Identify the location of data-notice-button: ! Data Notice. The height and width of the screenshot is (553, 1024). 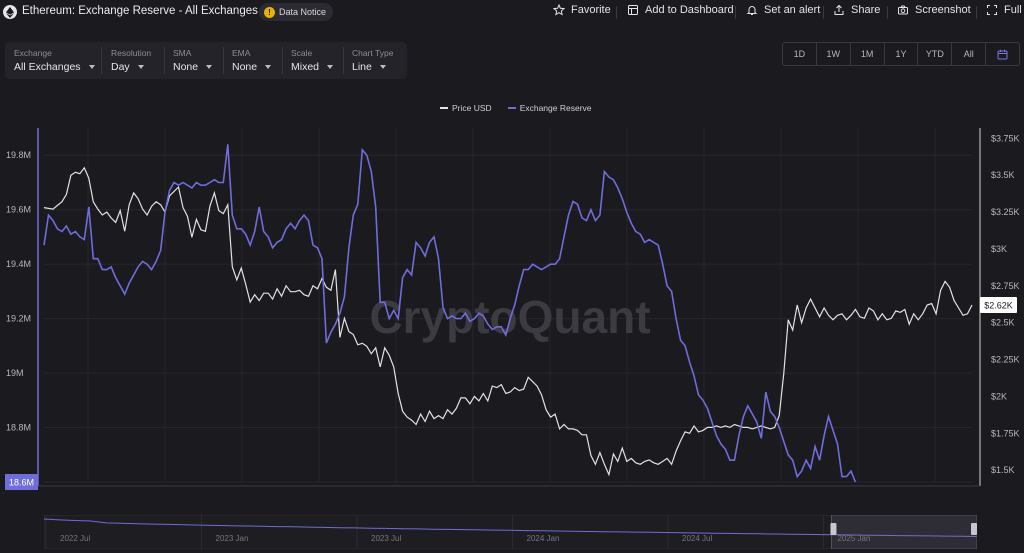
(296, 12).